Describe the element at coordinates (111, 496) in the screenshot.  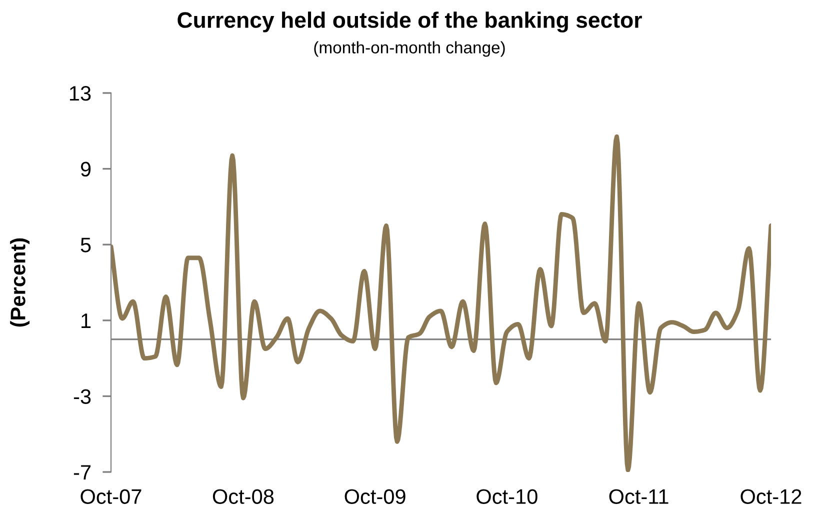
I see `x-tick-label: Oct-07` at that location.